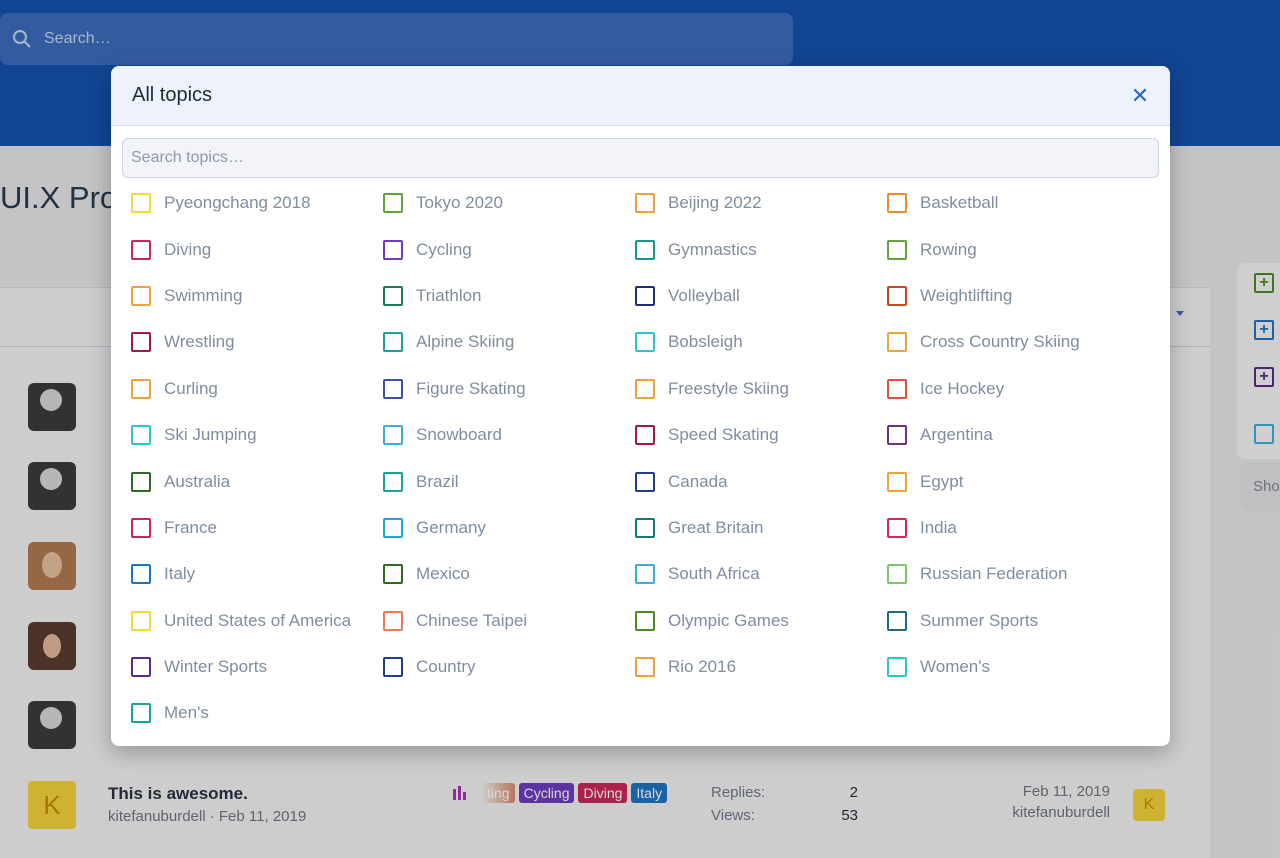 This screenshot has width=1280, height=858. I want to click on checkbox, so click(1264, 434).